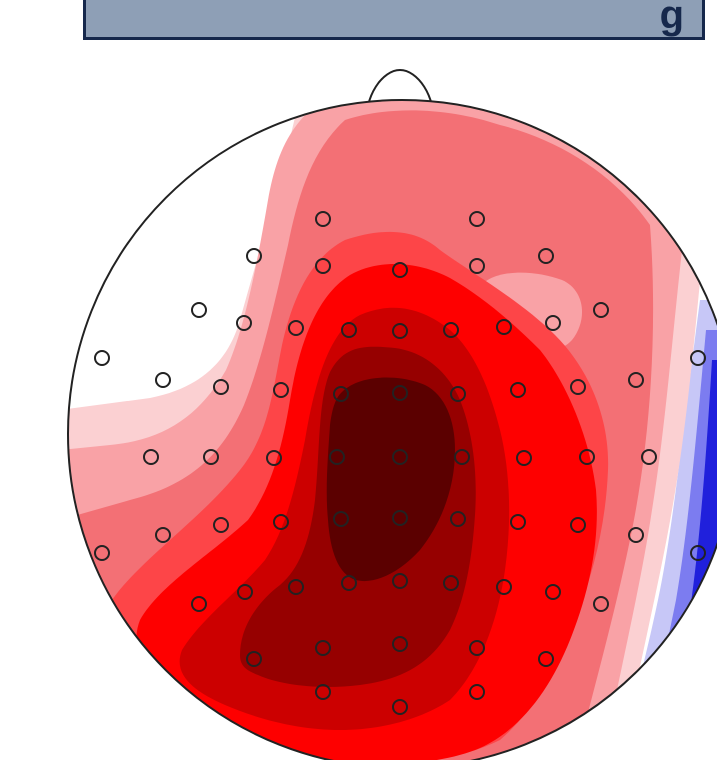 The image size is (717, 760). I want to click on red-level-8-core, so click(390, 479).